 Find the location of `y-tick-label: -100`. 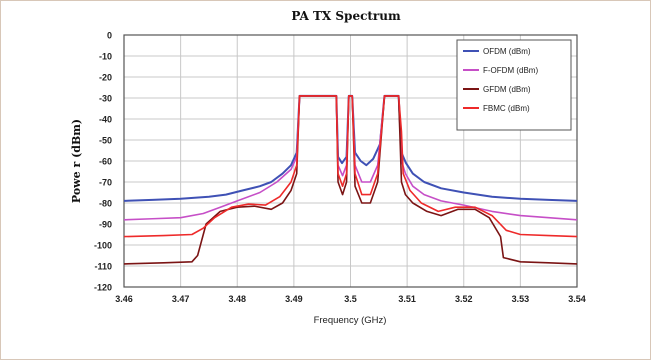

y-tick-label: -100 is located at coordinates (103, 246).